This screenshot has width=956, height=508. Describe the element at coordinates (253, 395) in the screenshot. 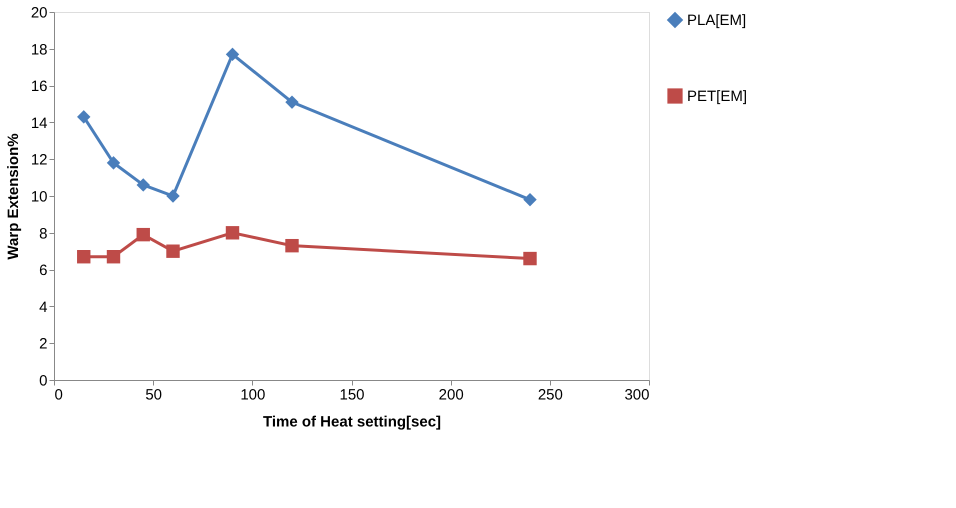

I see `x-tick-label: 100` at that location.